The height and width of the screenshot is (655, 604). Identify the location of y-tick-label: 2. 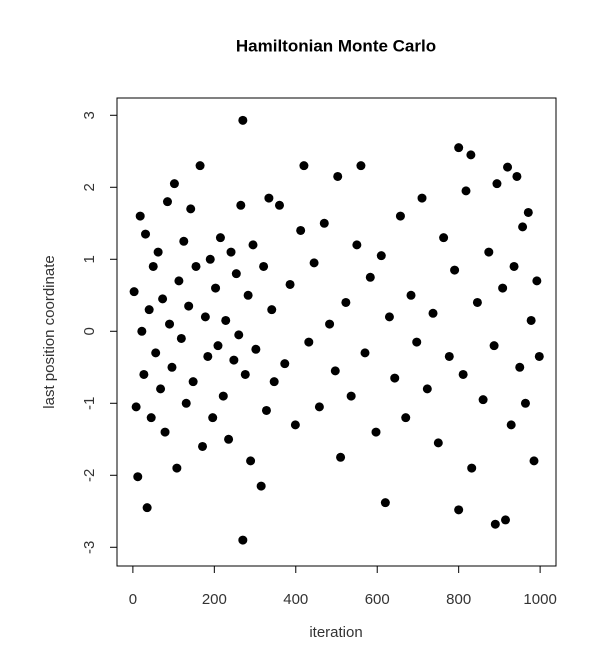
(89, 187).